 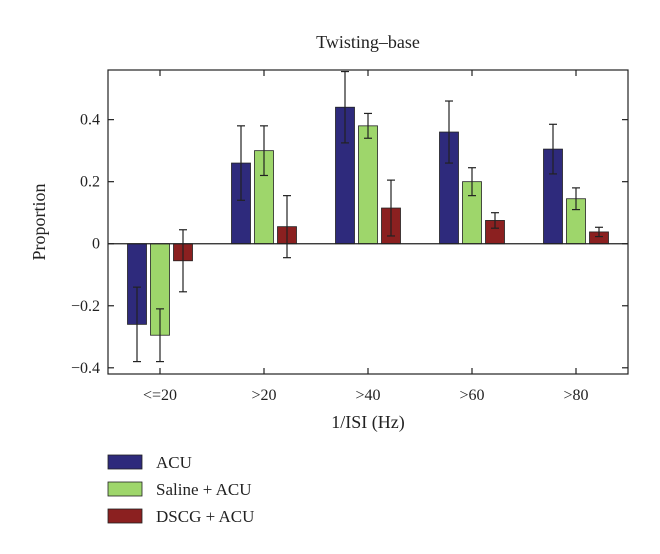 I want to click on x-tick-label: >40, so click(x=367, y=395).